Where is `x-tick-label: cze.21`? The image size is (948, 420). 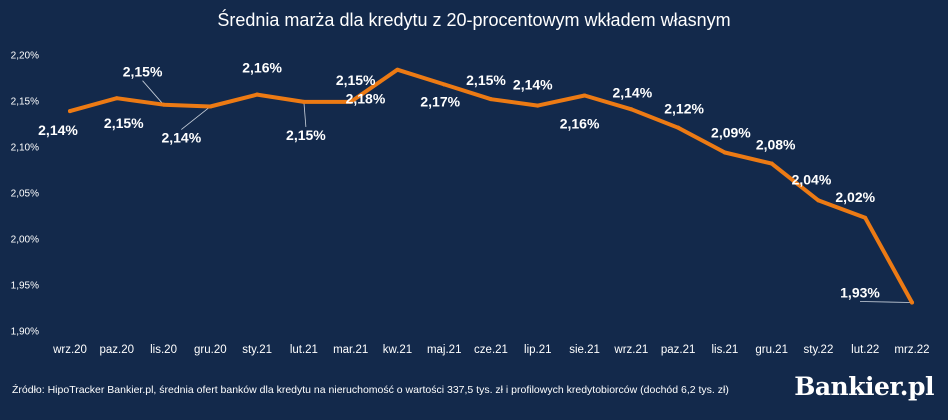
x-tick-label: cze.21 is located at coordinates (491, 350).